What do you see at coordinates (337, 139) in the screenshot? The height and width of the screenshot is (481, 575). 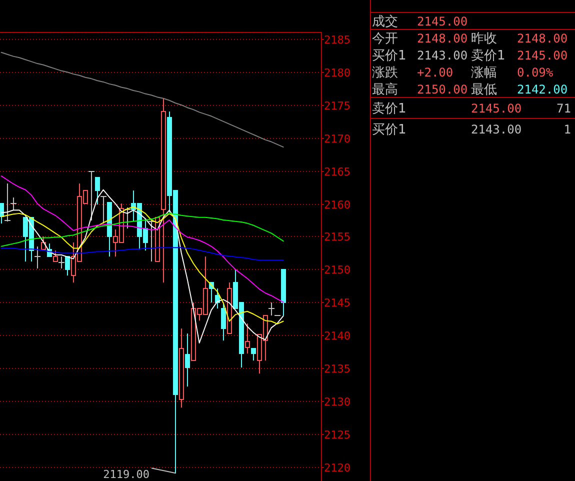 I see `y-tick-label: 2170` at bounding box center [337, 139].